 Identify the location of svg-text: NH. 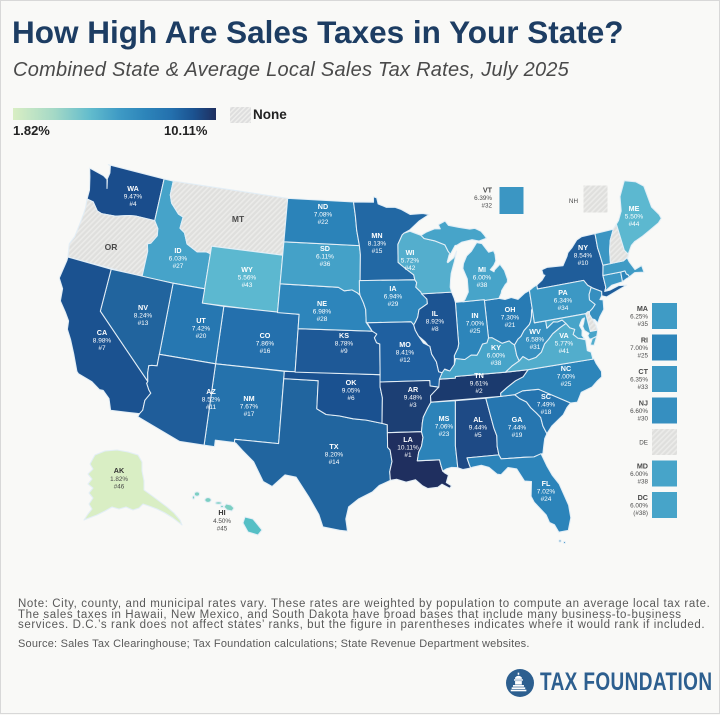
(574, 201).